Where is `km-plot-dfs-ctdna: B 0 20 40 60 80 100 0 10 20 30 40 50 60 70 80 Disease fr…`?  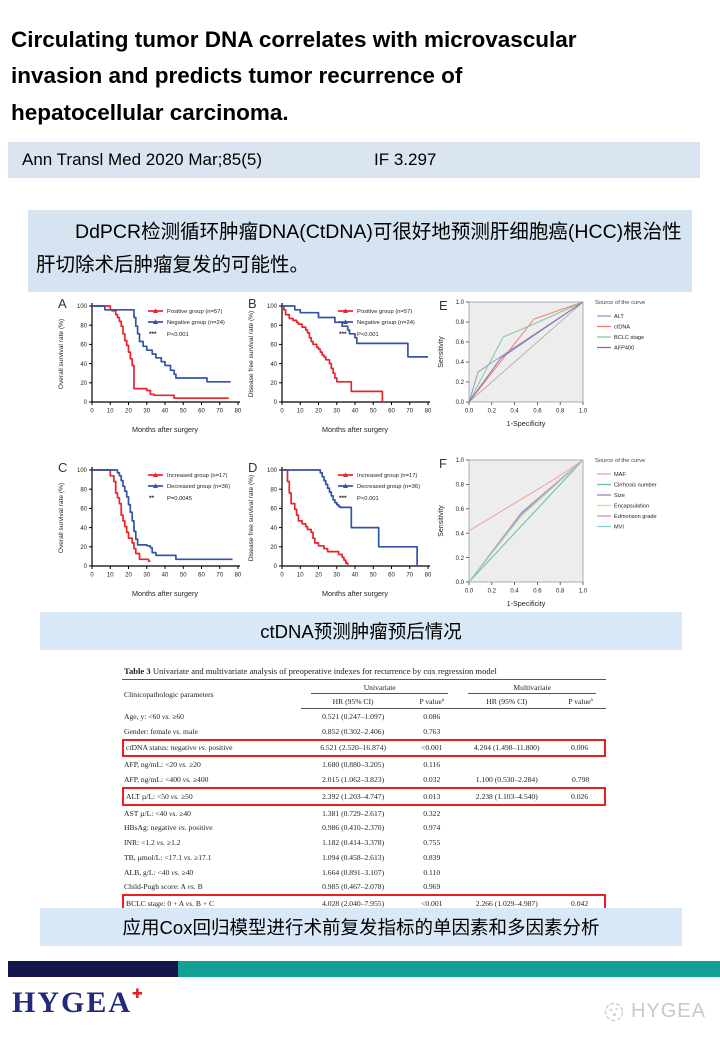 km-plot-dfs-ctdna: B 0 20 40 60 80 100 0 10 20 30 40 50 60 70 80 Disease fr… is located at coordinates (340, 365).